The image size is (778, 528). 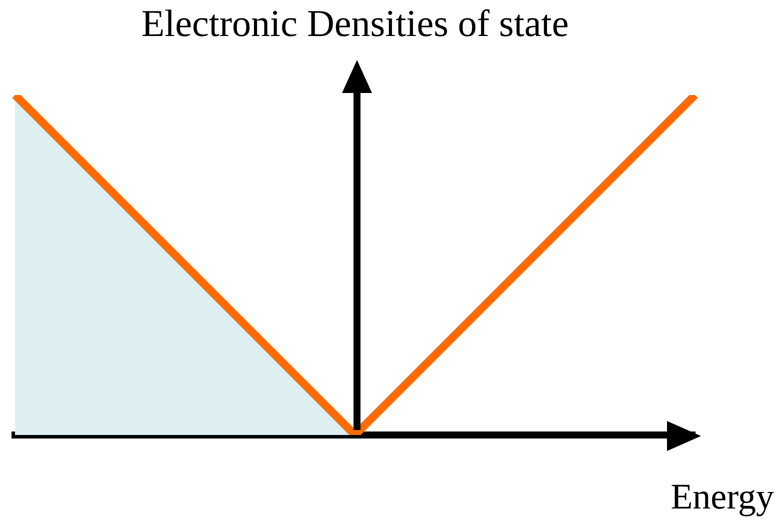 What do you see at coordinates (722, 496) in the screenshot?
I see `x-axis-title: Energy` at bounding box center [722, 496].